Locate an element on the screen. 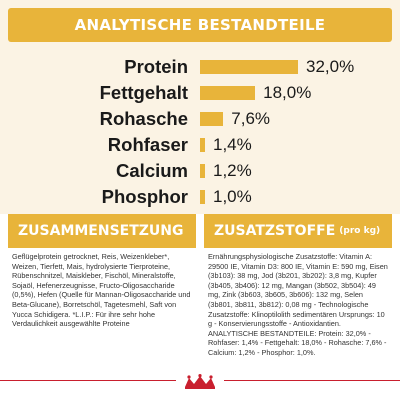 The image size is (400, 400). composition-title: ZUSAMMENSETZUNG is located at coordinates (102, 231).